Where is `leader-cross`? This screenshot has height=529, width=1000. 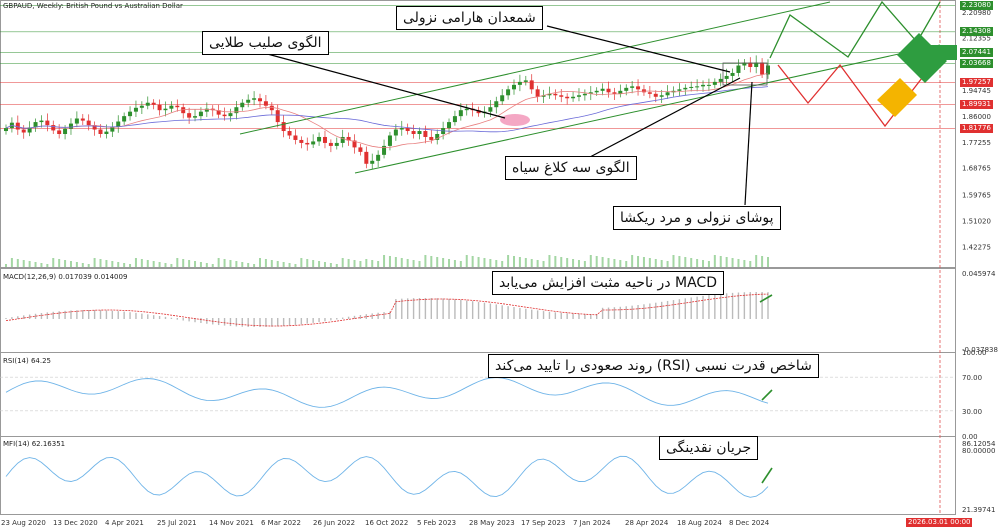
leader-cross is located at coordinates (382, 85).